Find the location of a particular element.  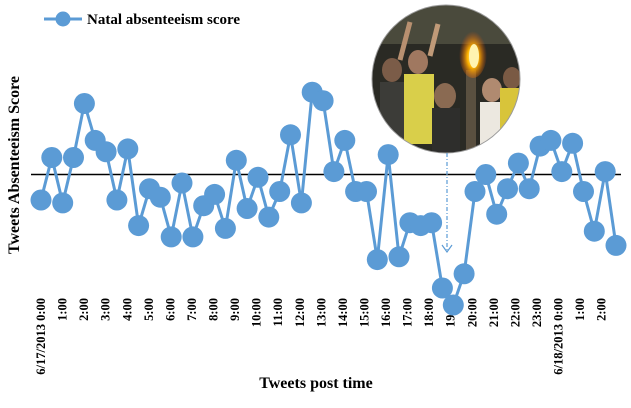

annotation-arrow is located at coordinates (447, 203).